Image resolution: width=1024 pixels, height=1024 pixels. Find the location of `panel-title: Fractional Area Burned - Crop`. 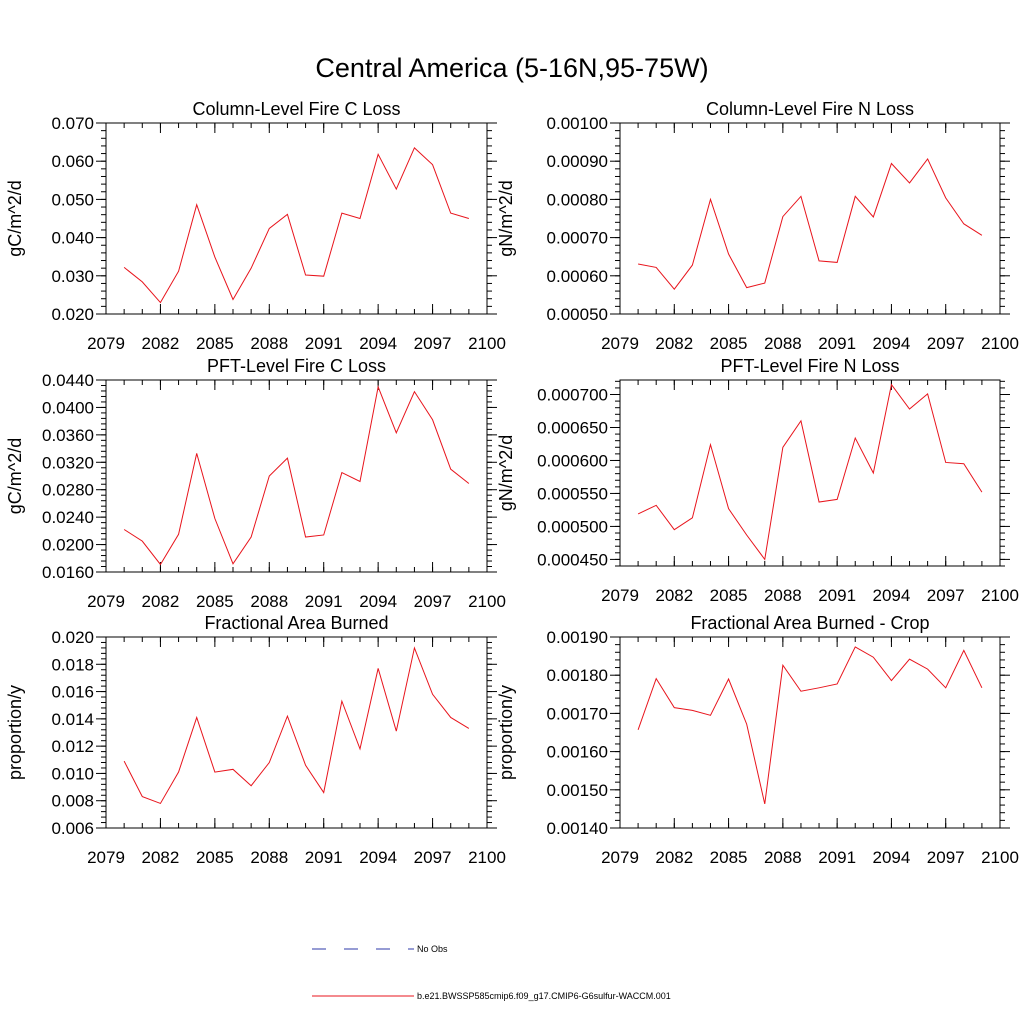

panel-title: Fractional Area Burned - Crop is located at coordinates (809, 623).